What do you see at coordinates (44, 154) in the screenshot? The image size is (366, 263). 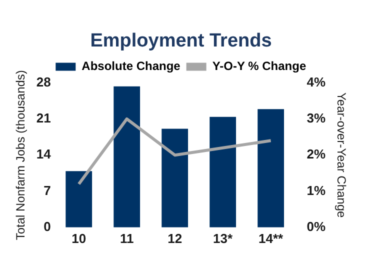 I see `y-tick-label: 14` at bounding box center [44, 154].